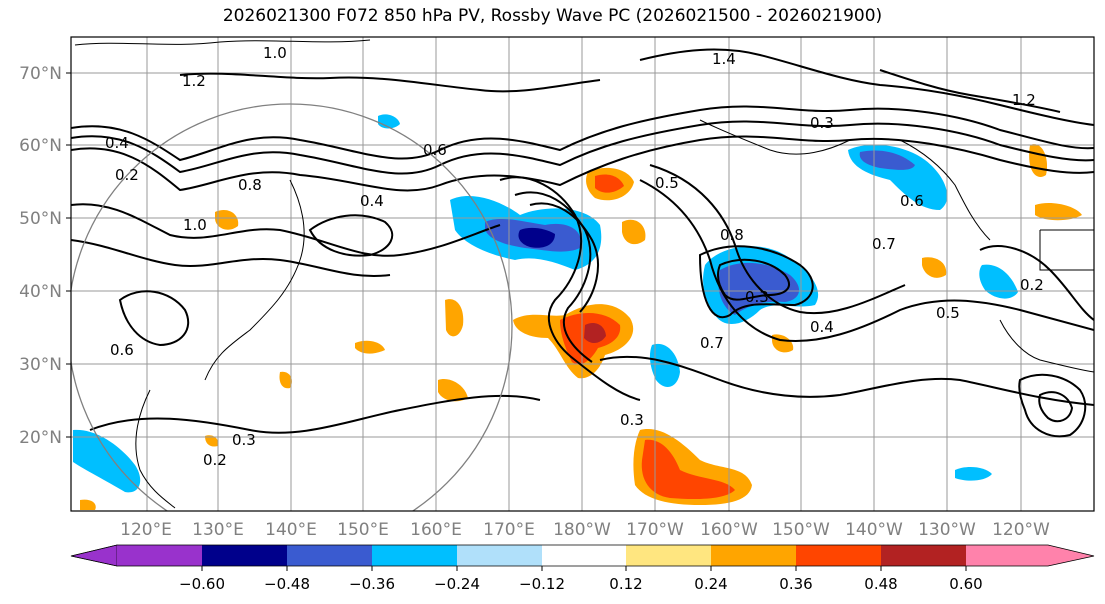 This screenshot has height=604, width=1105. What do you see at coordinates (363, 530) in the screenshot?
I see `lon-label: 150°E` at bounding box center [363, 530].